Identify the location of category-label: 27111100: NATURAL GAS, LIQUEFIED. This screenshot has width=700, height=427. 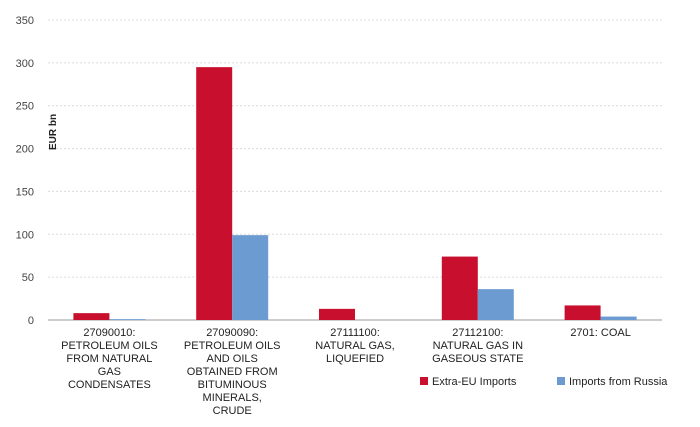
(354, 346).